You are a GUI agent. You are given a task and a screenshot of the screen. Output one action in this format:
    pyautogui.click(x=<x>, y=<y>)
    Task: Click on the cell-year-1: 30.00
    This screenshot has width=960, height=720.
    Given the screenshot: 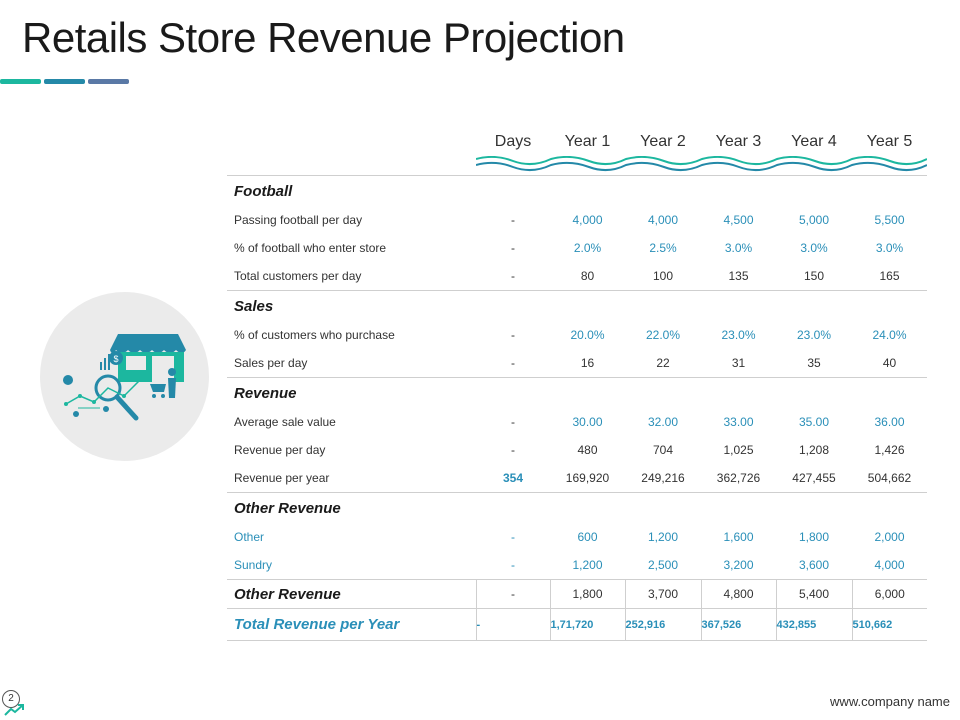 What is the action you would take?
    pyautogui.click(x=587, y=422)
    